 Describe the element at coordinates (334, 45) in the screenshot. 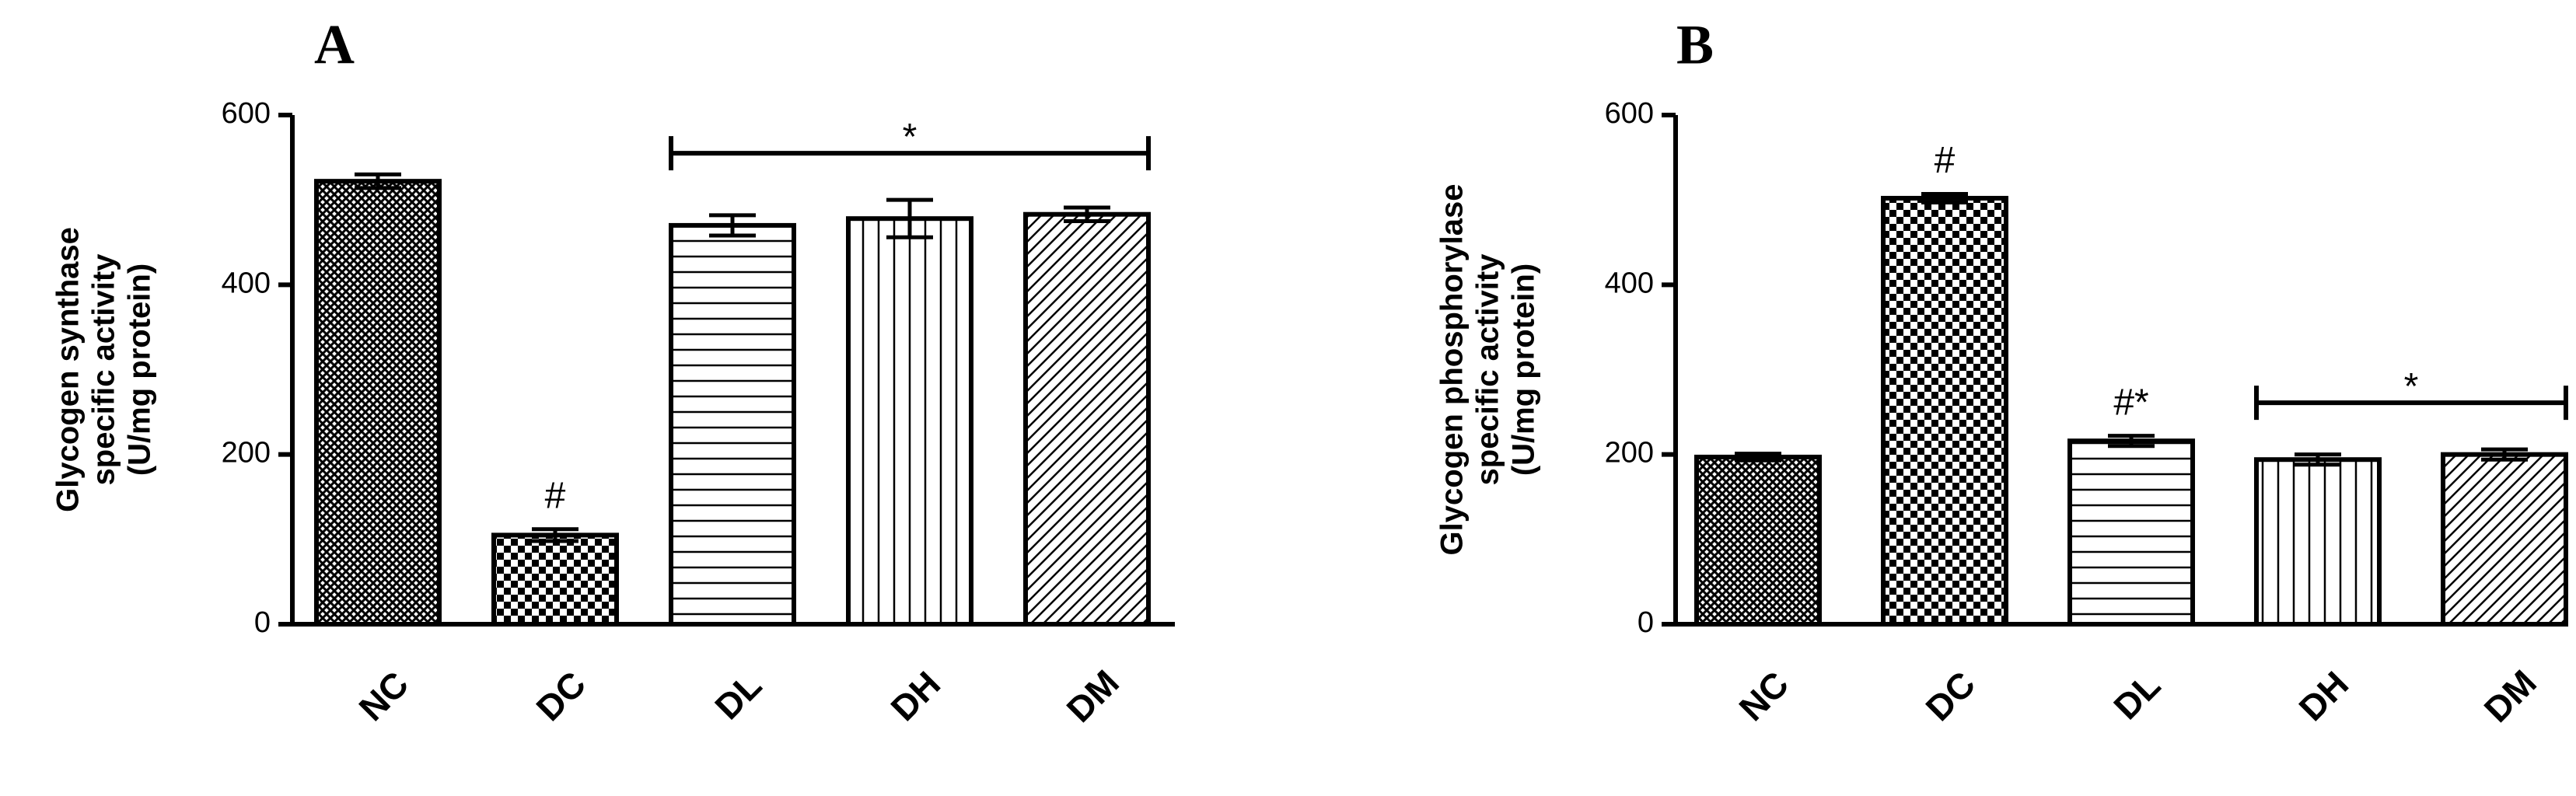

I see `panel-label: A` at that location.